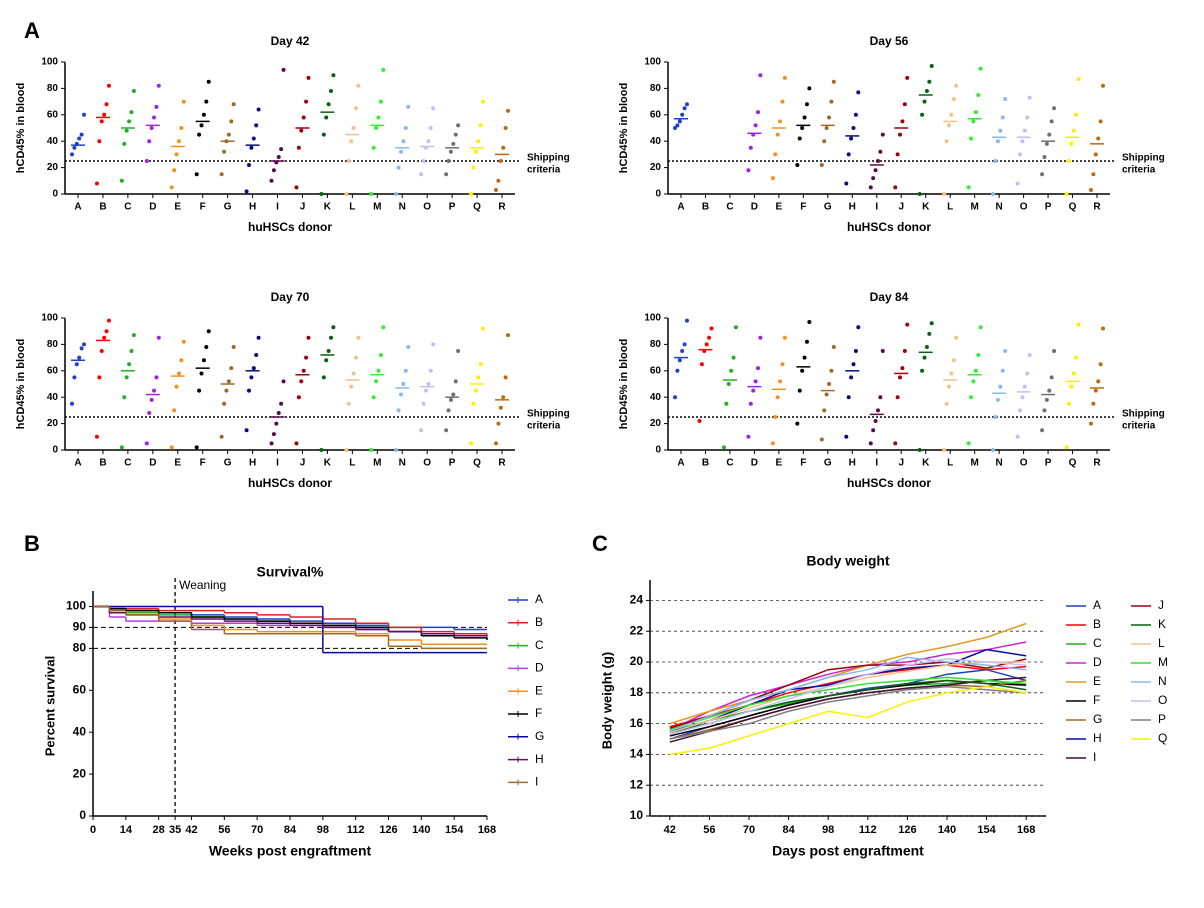  Describe the element at coordinates (539, 759) in the screenshot. I see `legend-label: H` at that location.